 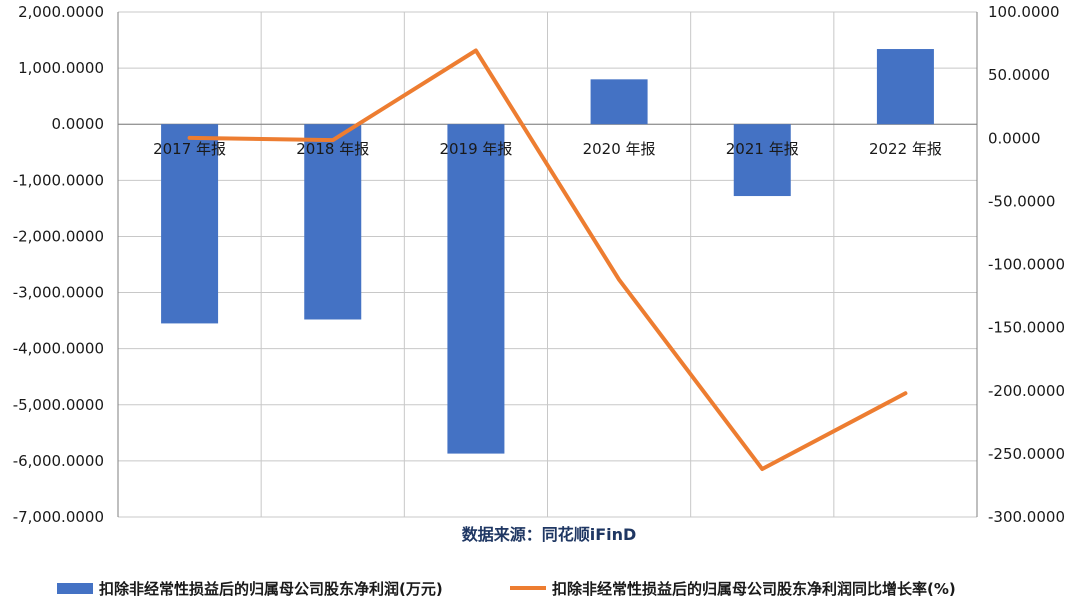 I want to click on left-tick-label: 1,000.0000, so click(x=61, y=68).